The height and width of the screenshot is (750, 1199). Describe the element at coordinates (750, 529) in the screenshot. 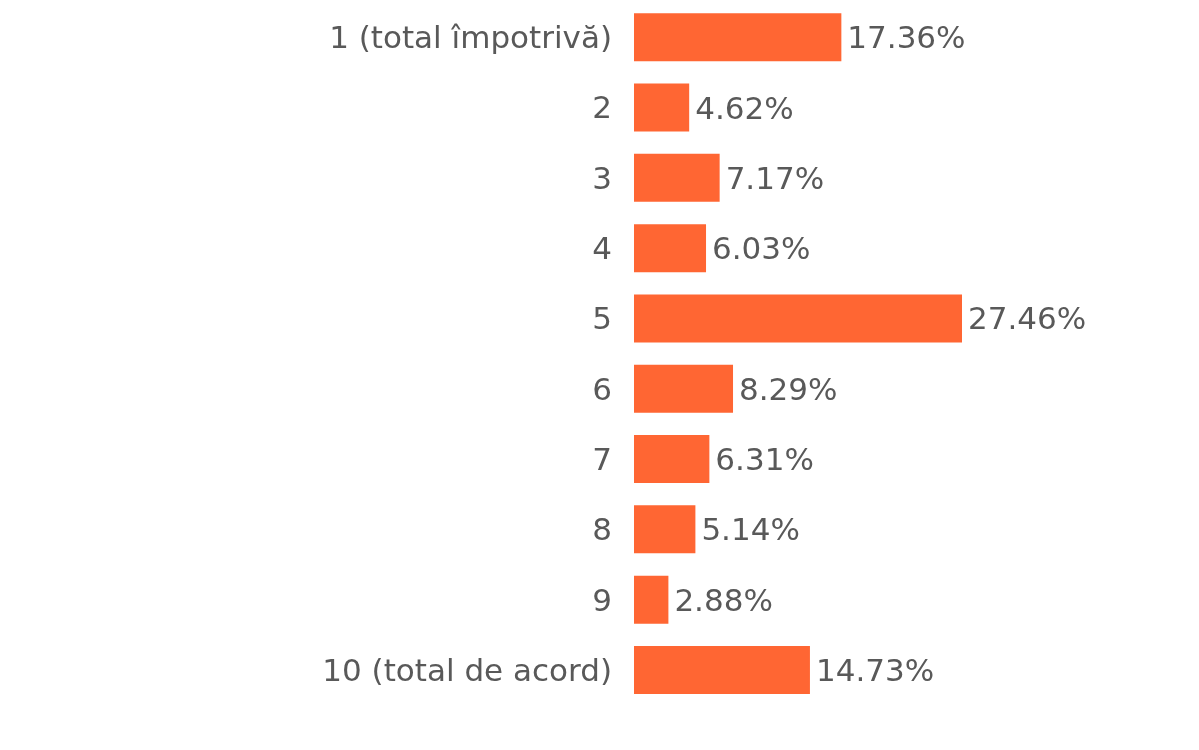

I see `data-label: 5.14%` at that location.